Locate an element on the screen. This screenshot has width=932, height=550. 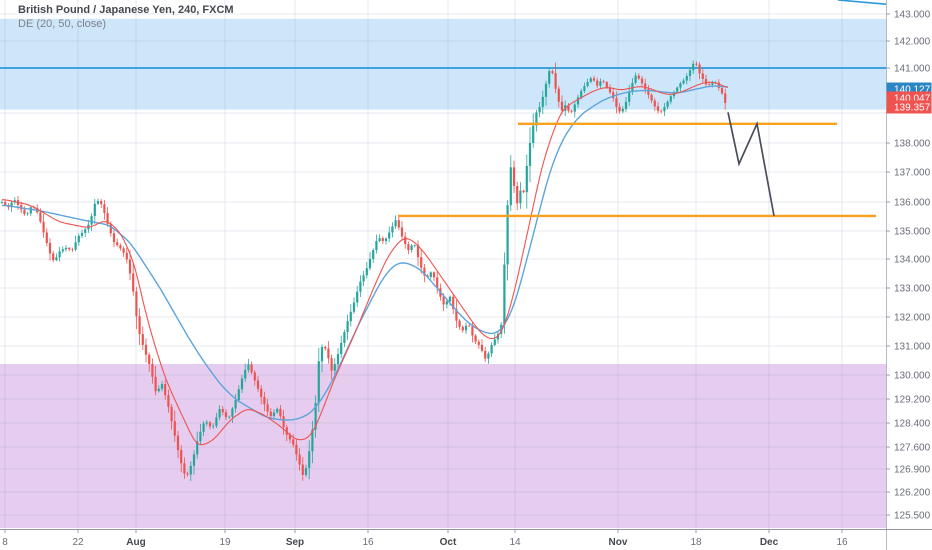
time-axis: 8 22 Aug 19 Sep 16 Oct 14 Nov 18 Dec 16 is located at coordinates (425, 538).